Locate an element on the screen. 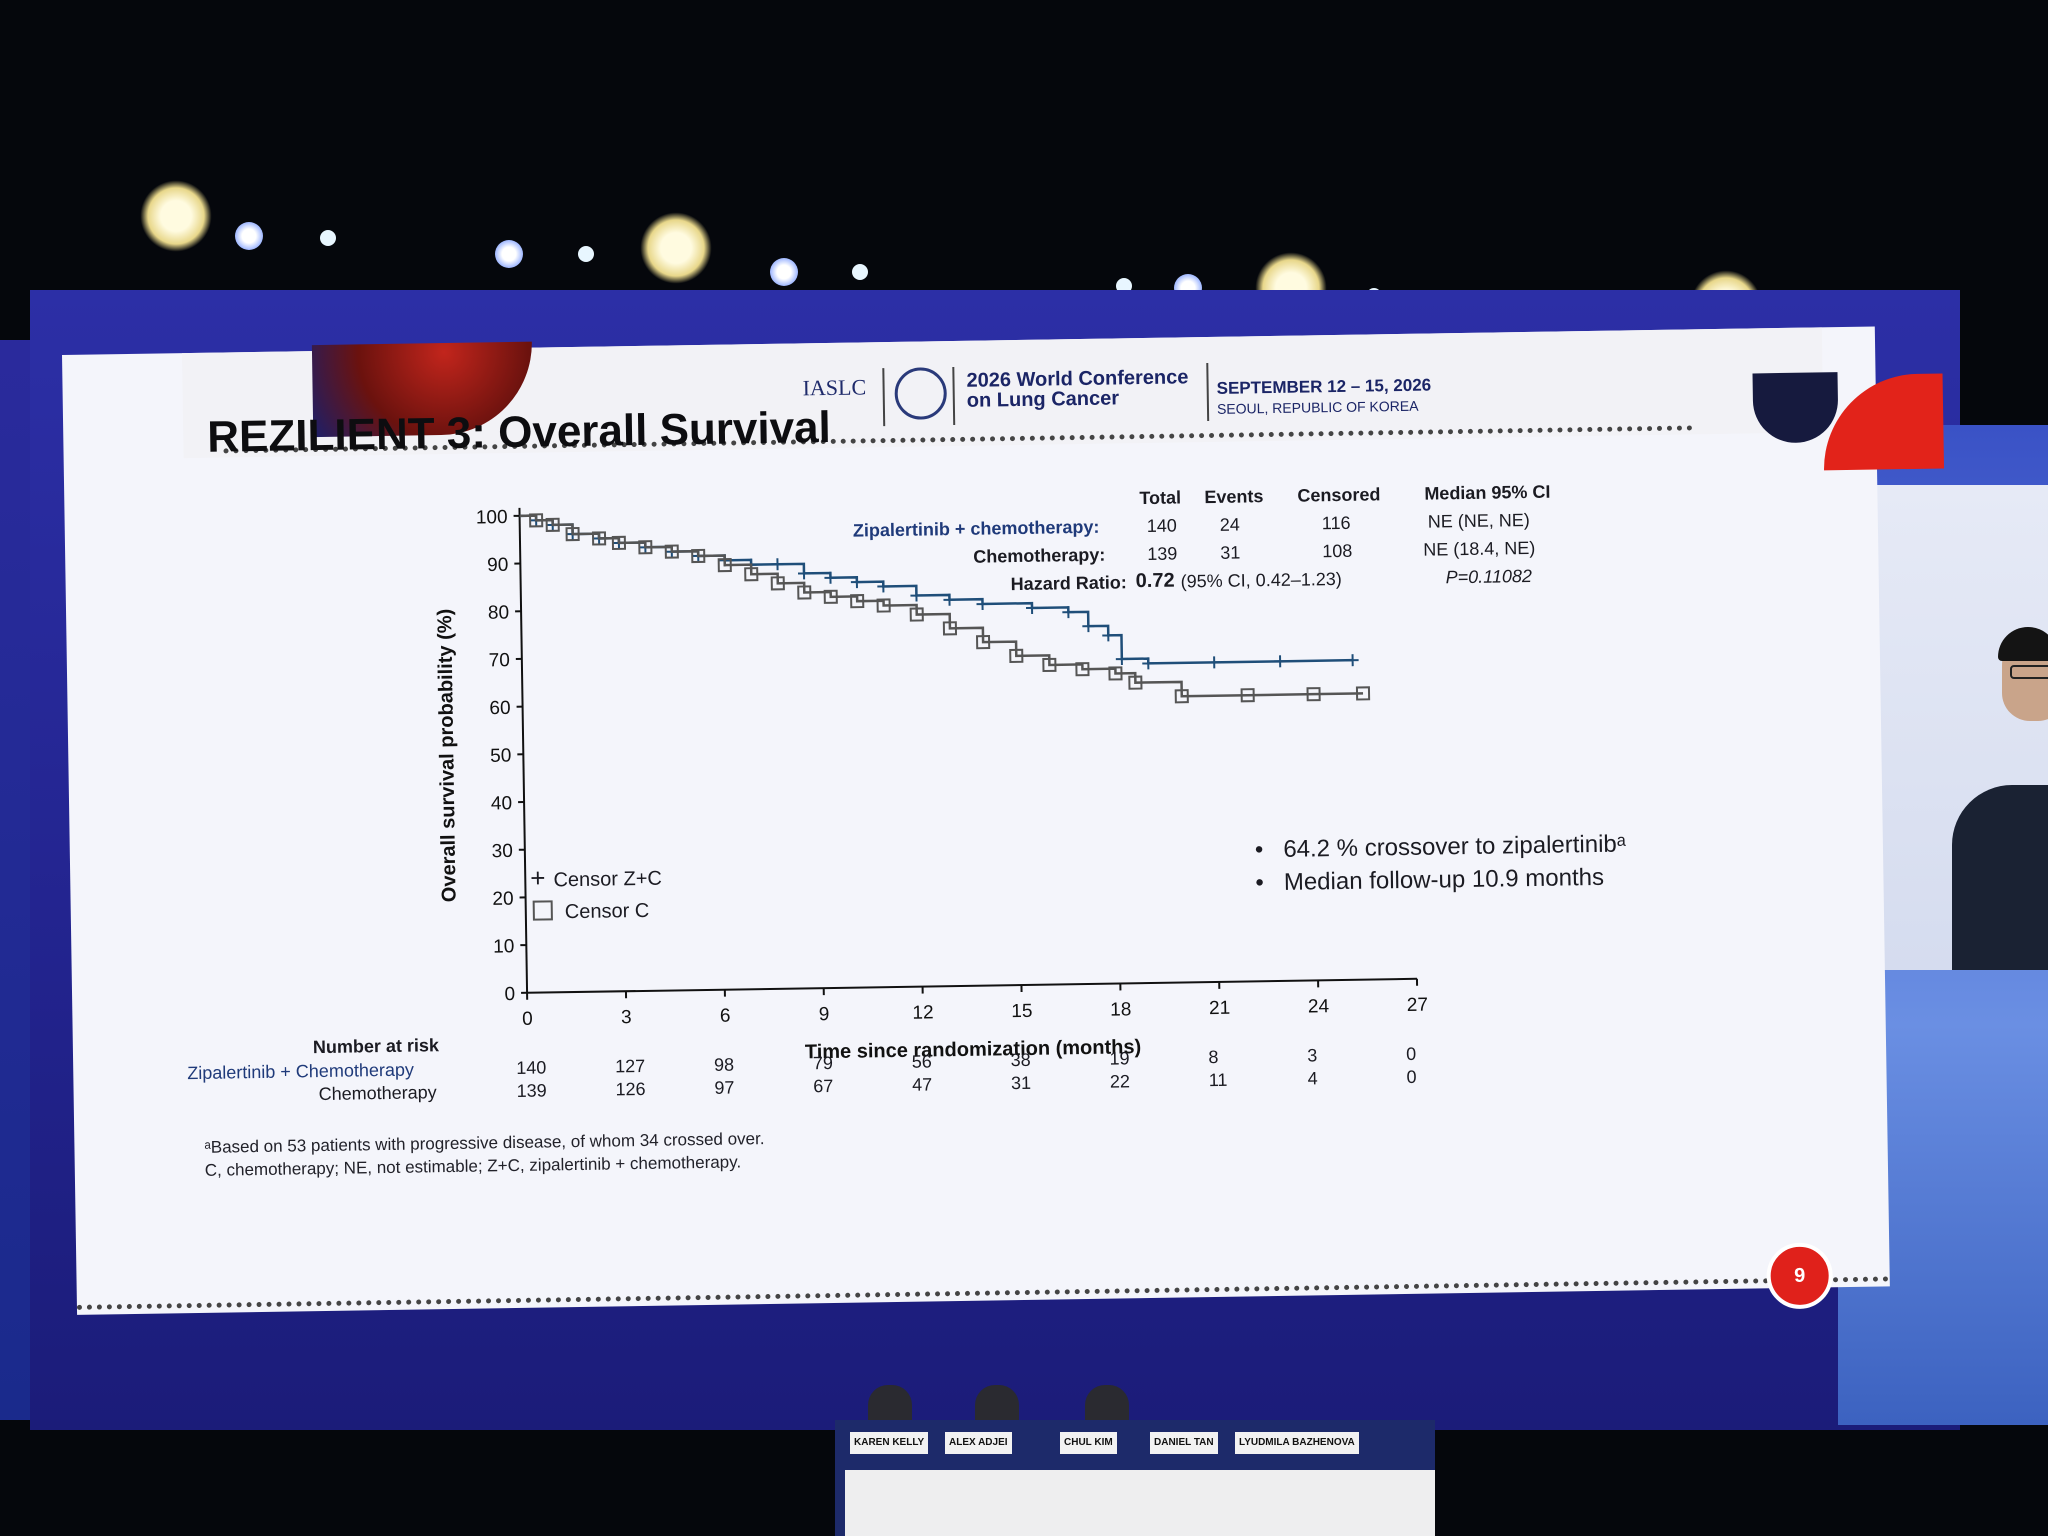 This screenshot has width=2048, height=1536. y-tick-label: 70 is located at coordinates (499, 660).